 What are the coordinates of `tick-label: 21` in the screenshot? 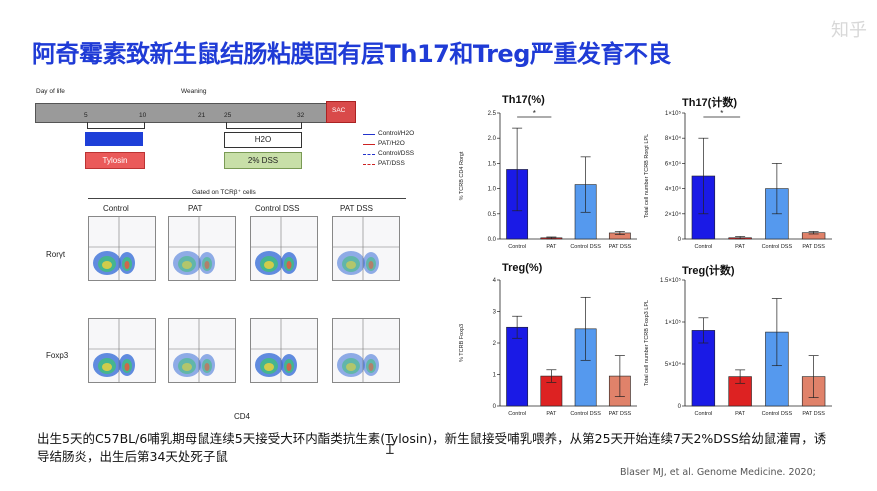 It's located at (202, 115).